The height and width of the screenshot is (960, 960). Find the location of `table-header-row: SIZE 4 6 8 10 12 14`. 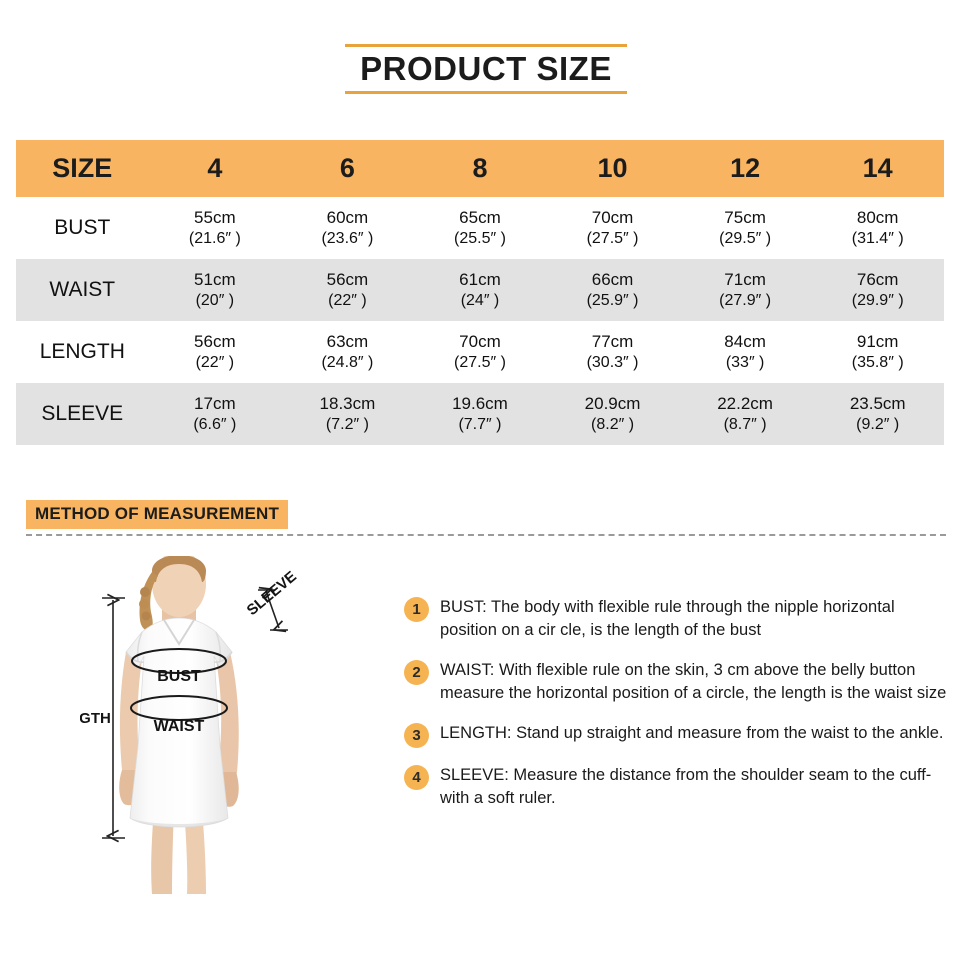

table-header-row: SIZE 4 6 8 10 12 14 is located at coordinates (480, 168).